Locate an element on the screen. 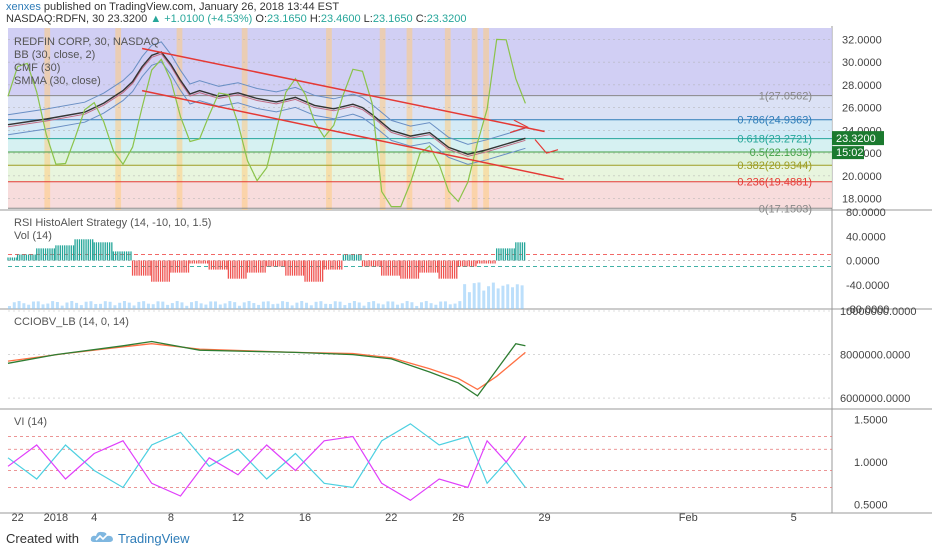  ohlc-low-label: L: is located at coordinates (368, 19).